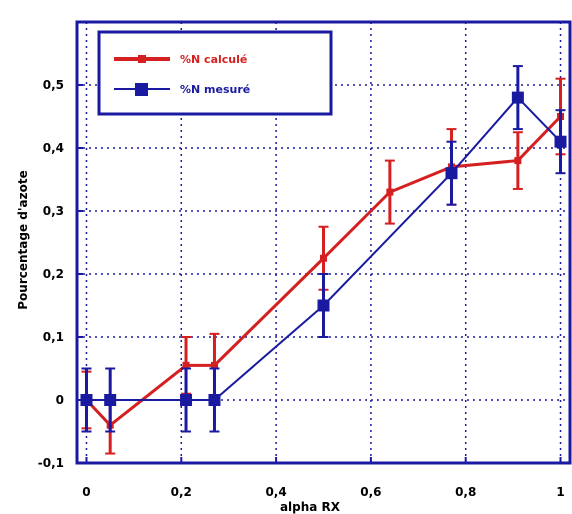 This screenshot has width=572, height=514. Describe the element at coordinates (213, 59) in the screenshot. I see `legend-label-calcule: %N calculé` at that location.